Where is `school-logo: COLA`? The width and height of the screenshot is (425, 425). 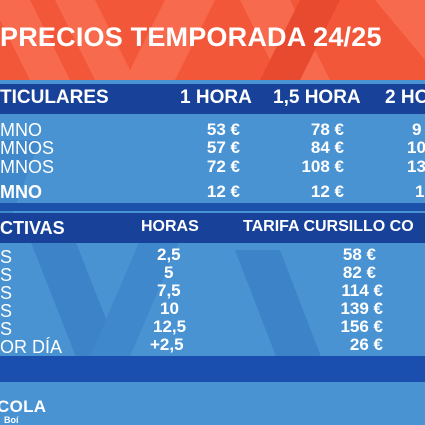 school-logo: COLA is located at coordinates (23, 406).